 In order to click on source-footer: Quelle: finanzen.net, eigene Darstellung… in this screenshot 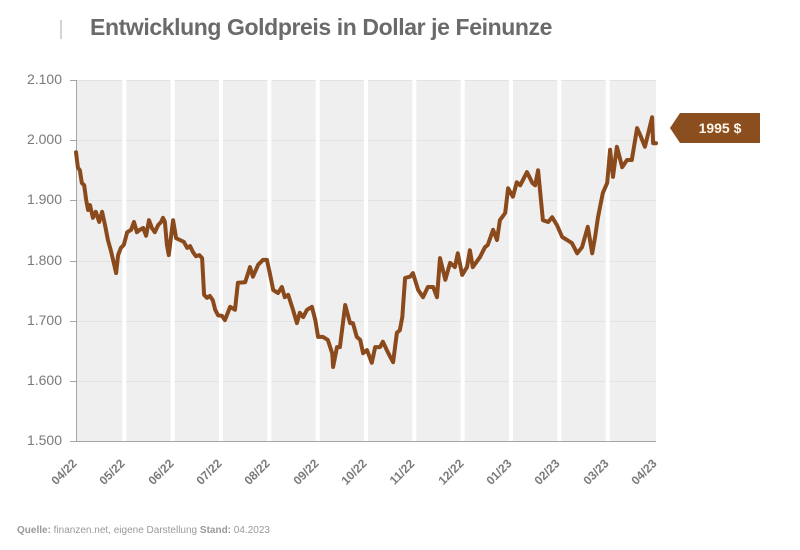, I will do `click(143, 530)`.